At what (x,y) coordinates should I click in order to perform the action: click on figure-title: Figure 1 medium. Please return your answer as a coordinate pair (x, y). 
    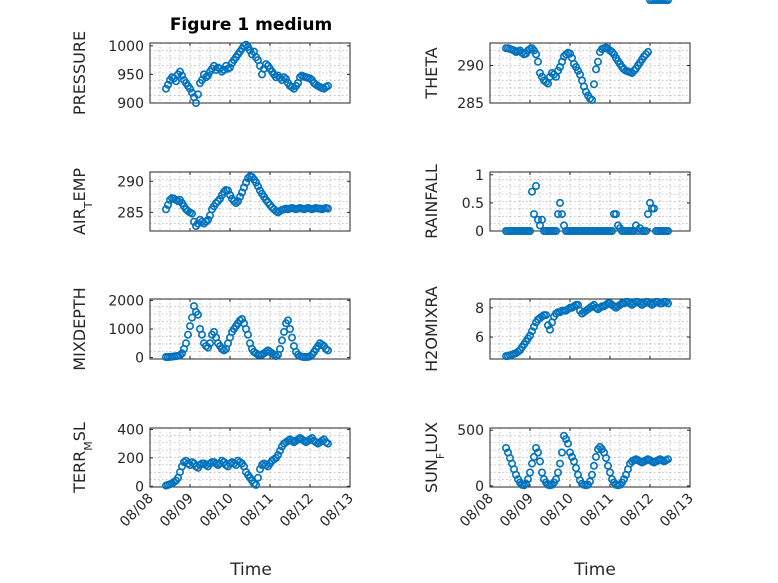
    Looking at the image, I should click on (251, 25).